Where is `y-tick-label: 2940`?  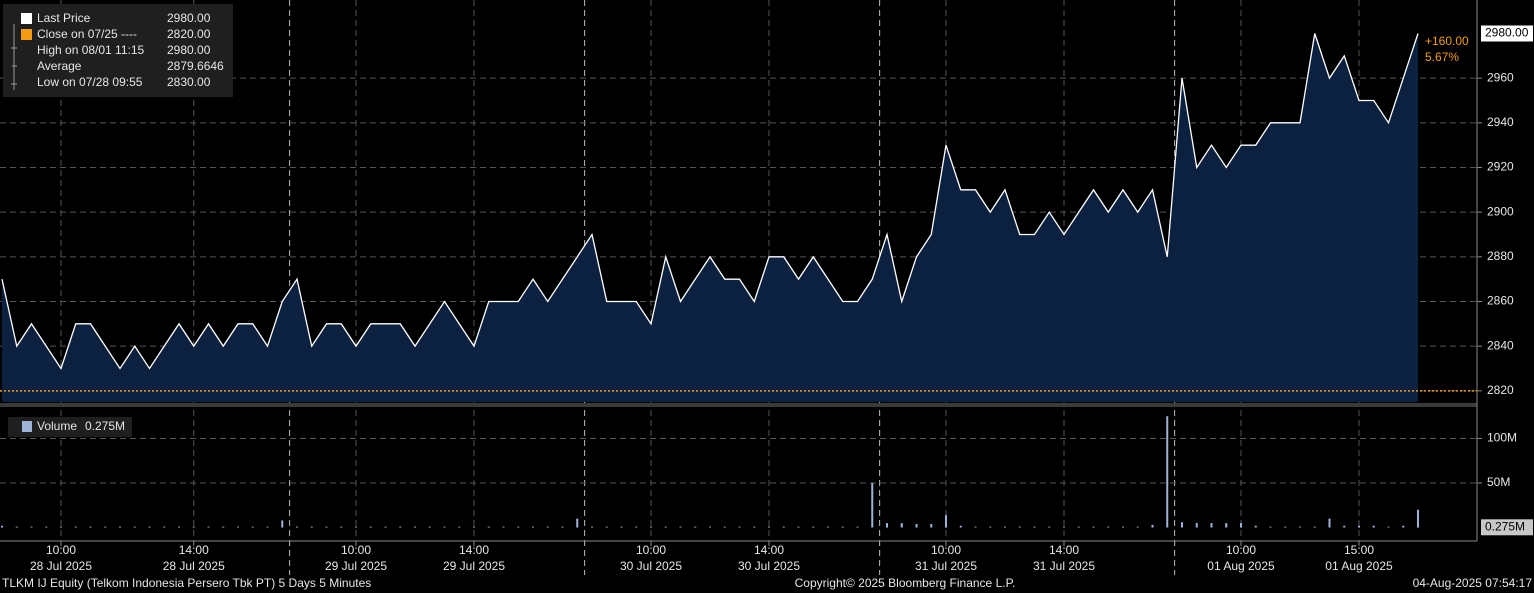 y-tick-label: 2940 is located at coordinates (1500, 122).